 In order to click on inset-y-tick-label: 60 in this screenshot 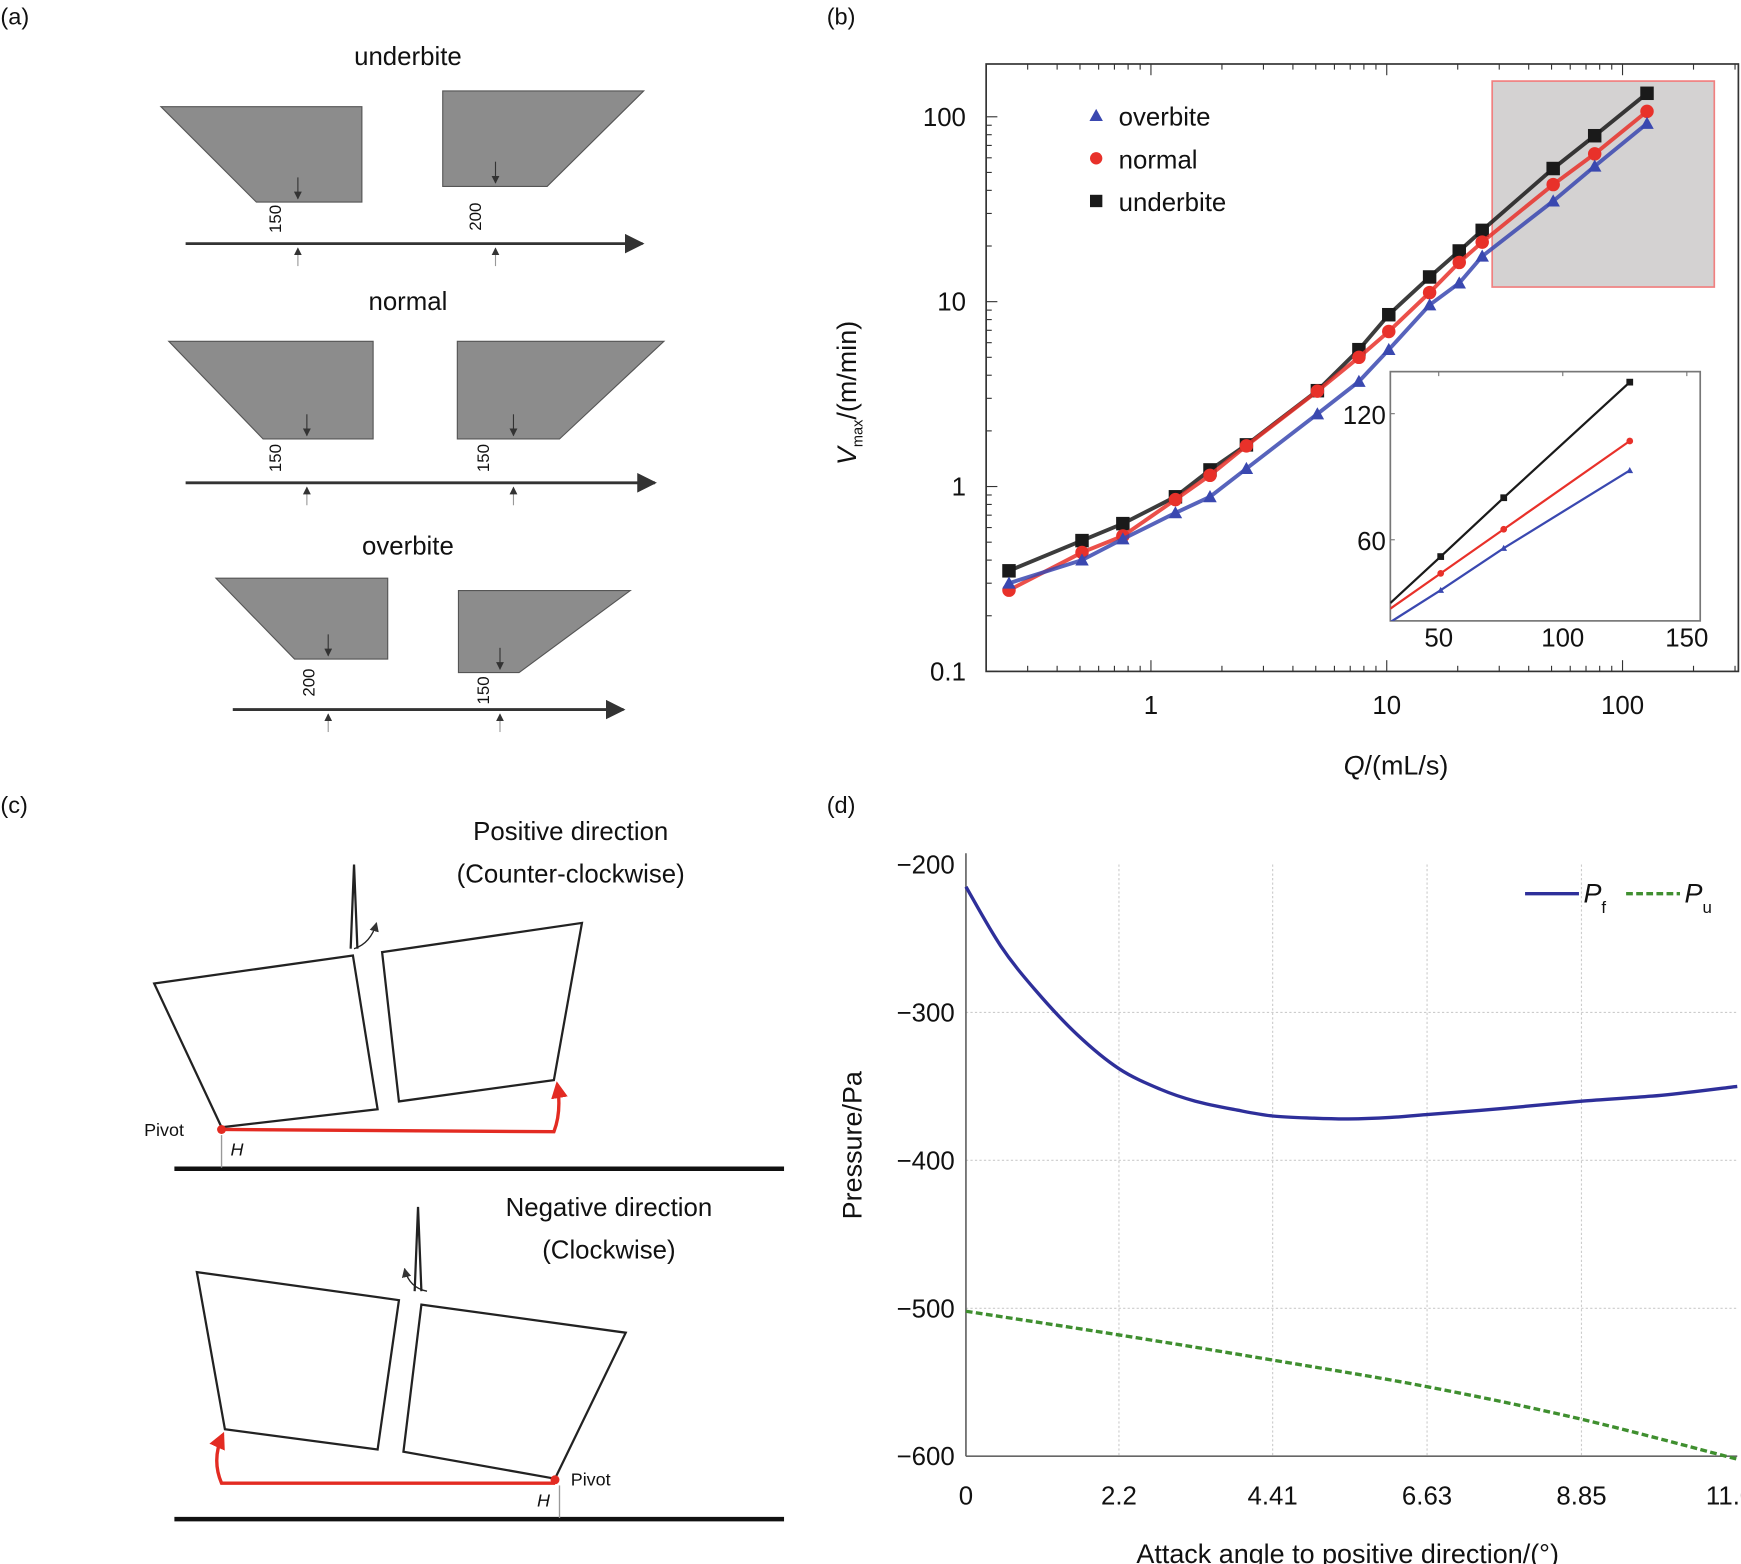, I will do `click(1371, 542)`.